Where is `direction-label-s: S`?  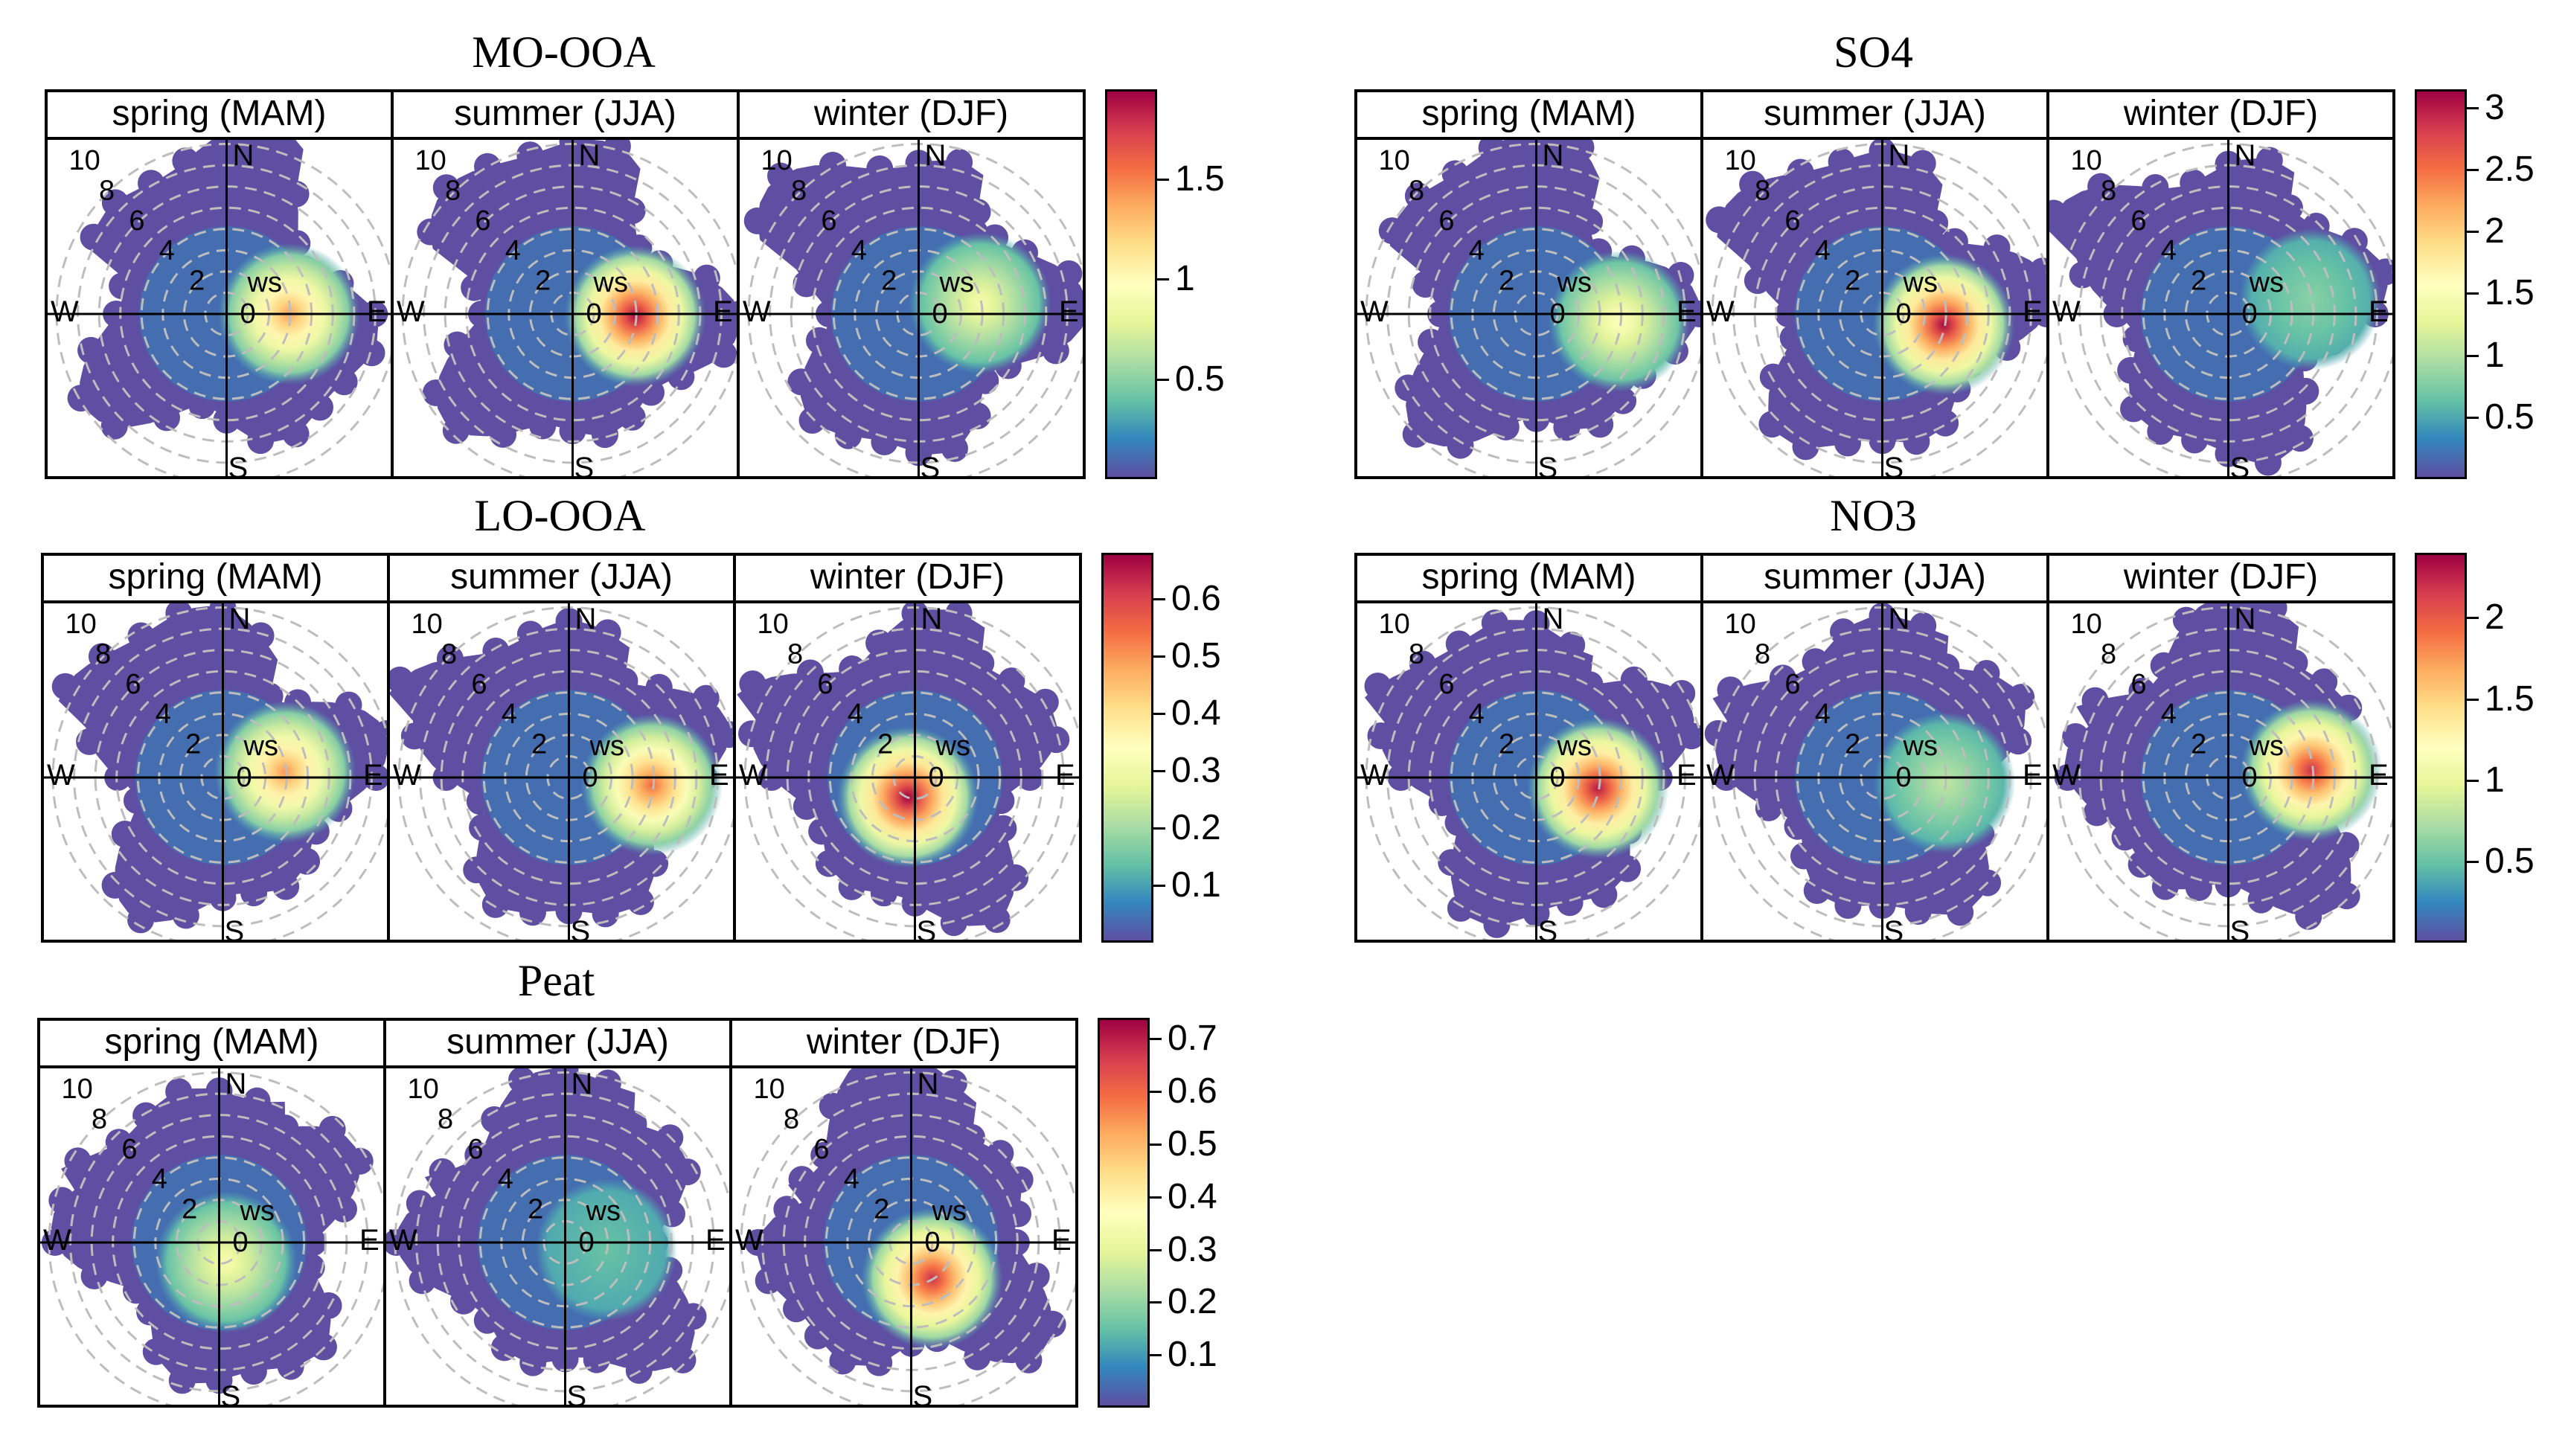
direction-label-s: S is located at coordinates (927, 929).